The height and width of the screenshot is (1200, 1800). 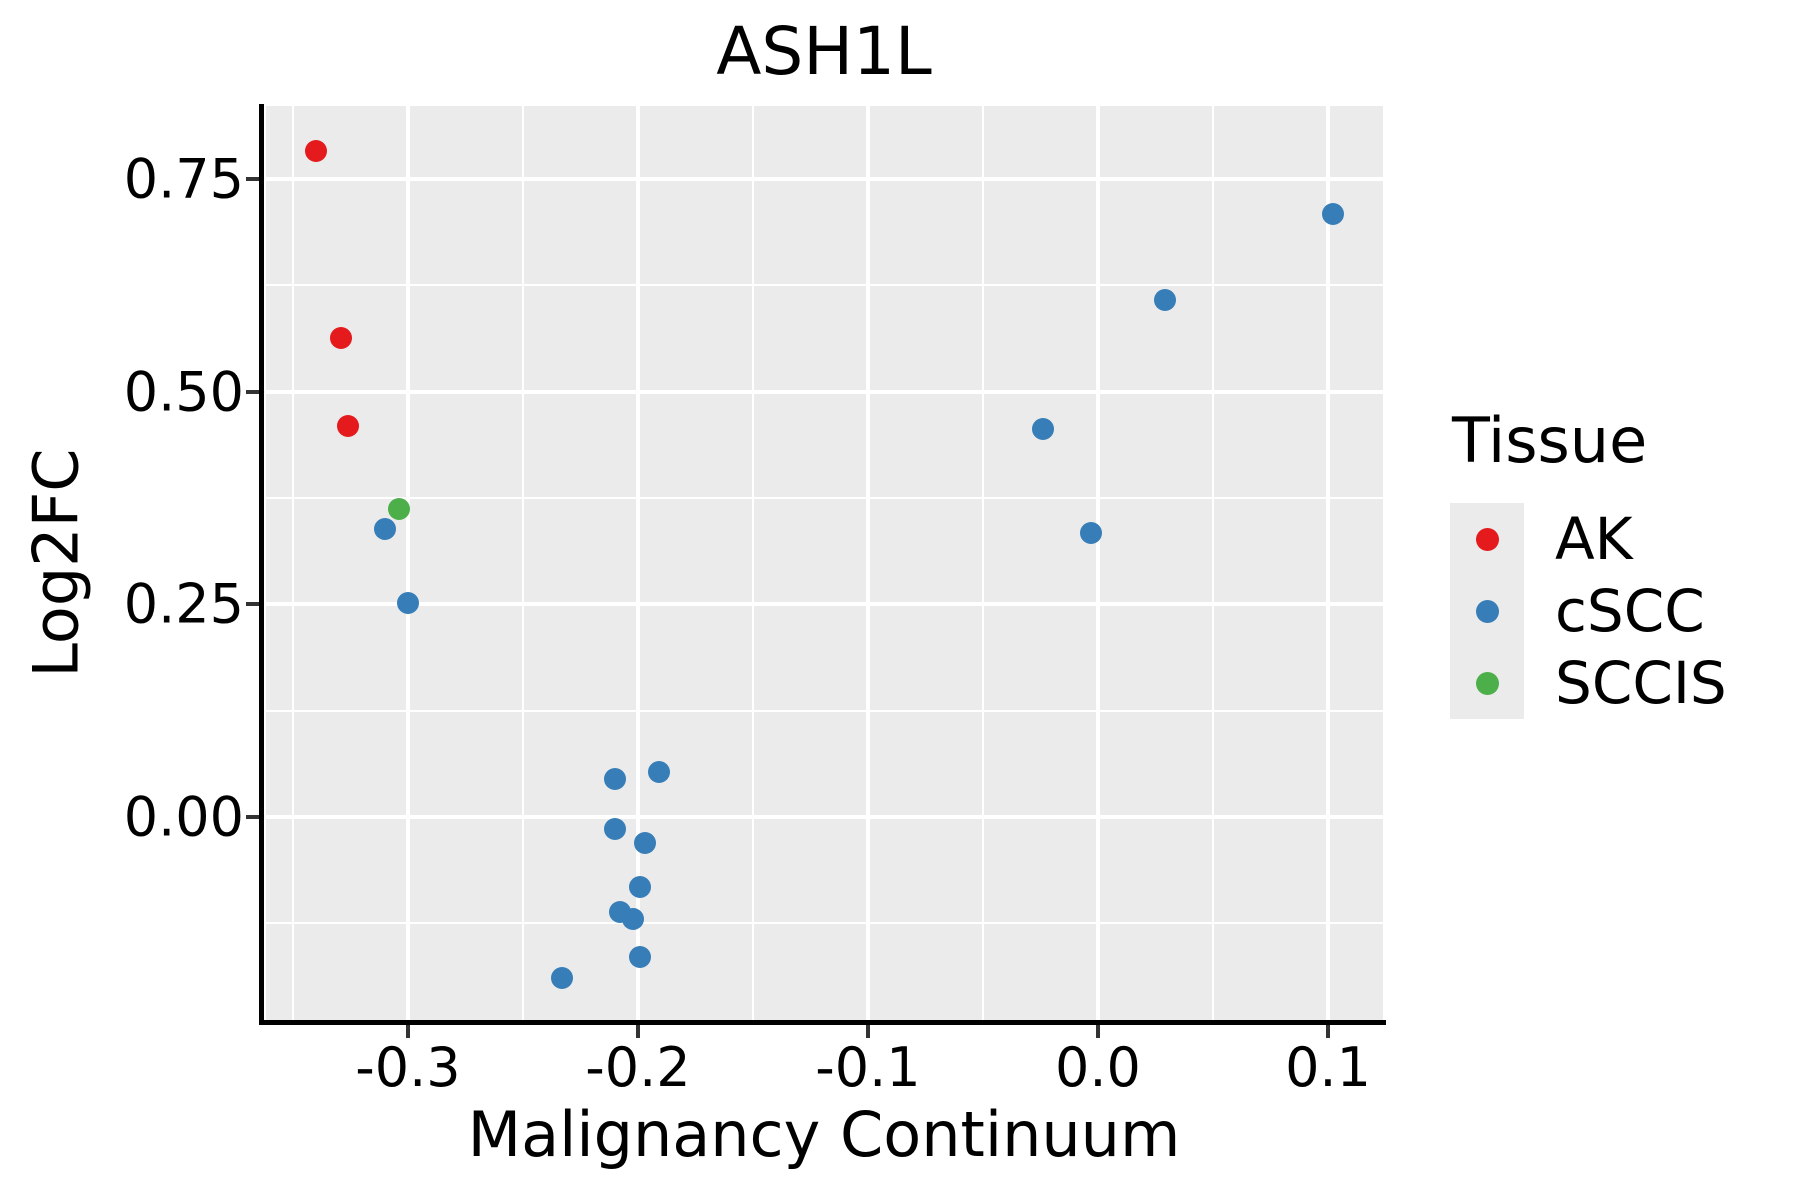 What do you see at coordinates (638, 1067) in the screenshot?
I see `x-tick-label: -0.2` at bounding box center [638, 1067].